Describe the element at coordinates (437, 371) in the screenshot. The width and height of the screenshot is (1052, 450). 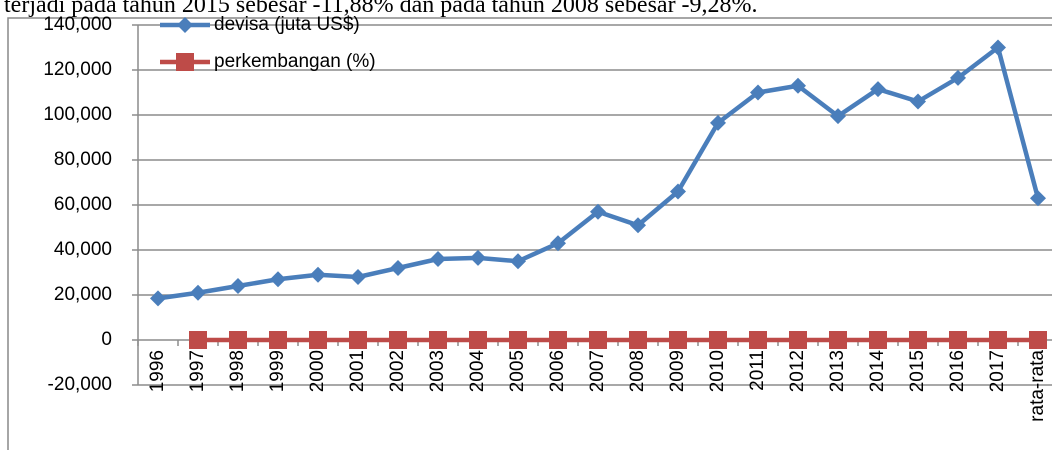
I see `x-tick-label: 2003` at that location.